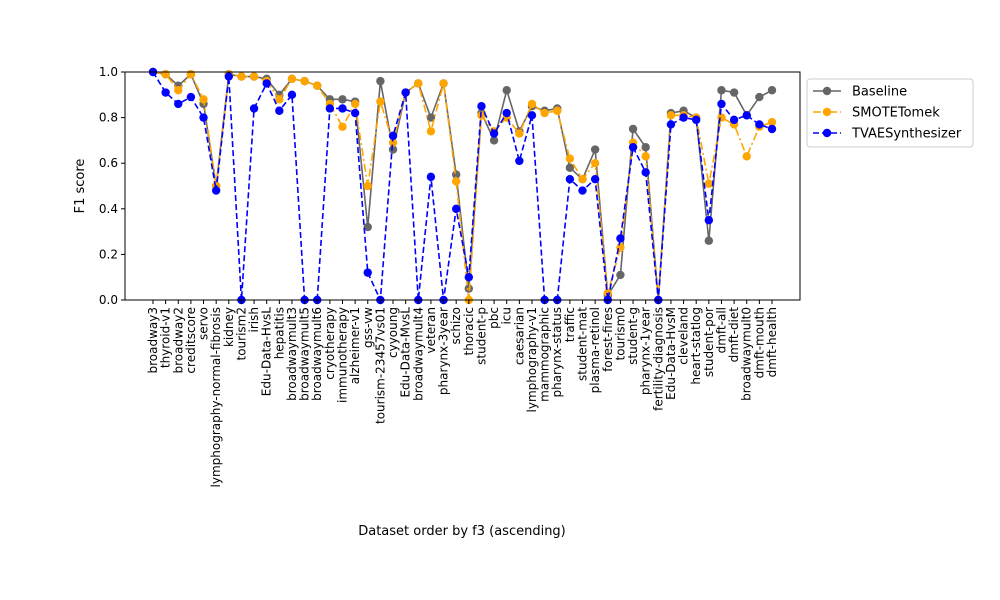 Image resolution: width=1000 pixels, height=600 pixels. I want to click on y-tick-label: 1.0, so click(108, 72).